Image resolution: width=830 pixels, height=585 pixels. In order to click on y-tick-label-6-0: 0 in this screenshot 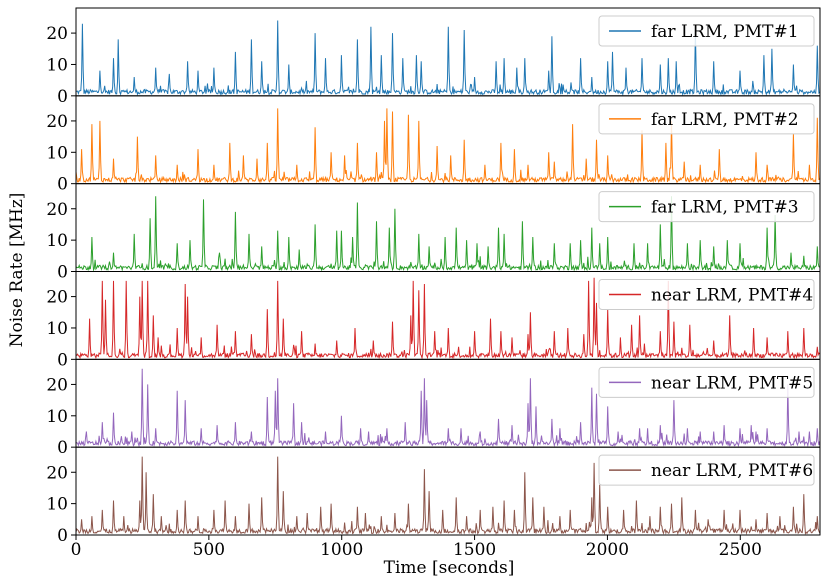, I will do `click(62, 536)`.